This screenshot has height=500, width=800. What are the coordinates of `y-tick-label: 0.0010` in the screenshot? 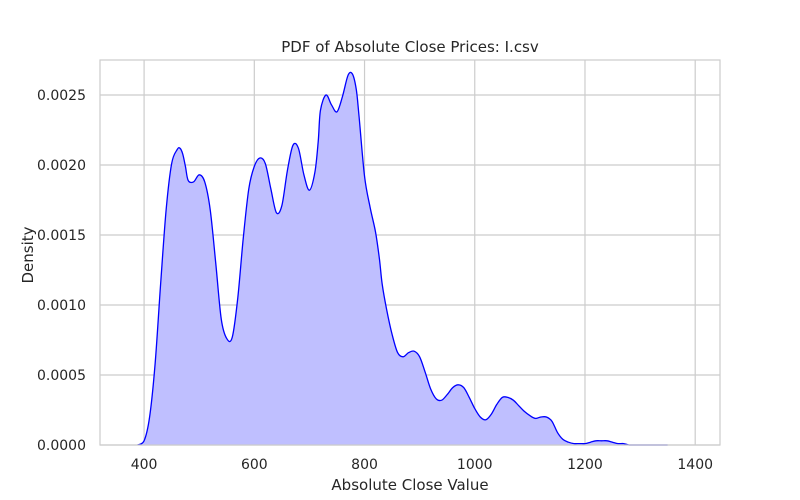 It's located at (61, 306).